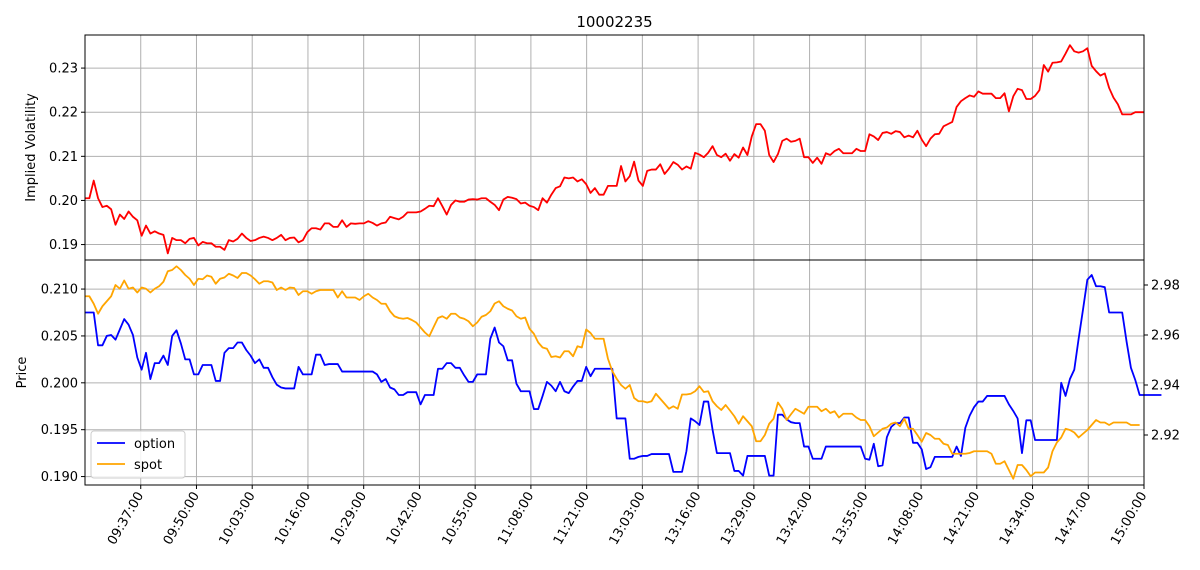  Describe the element at coordinates (138, 454) in the screenshot. I see `legend: option spot` at that location.